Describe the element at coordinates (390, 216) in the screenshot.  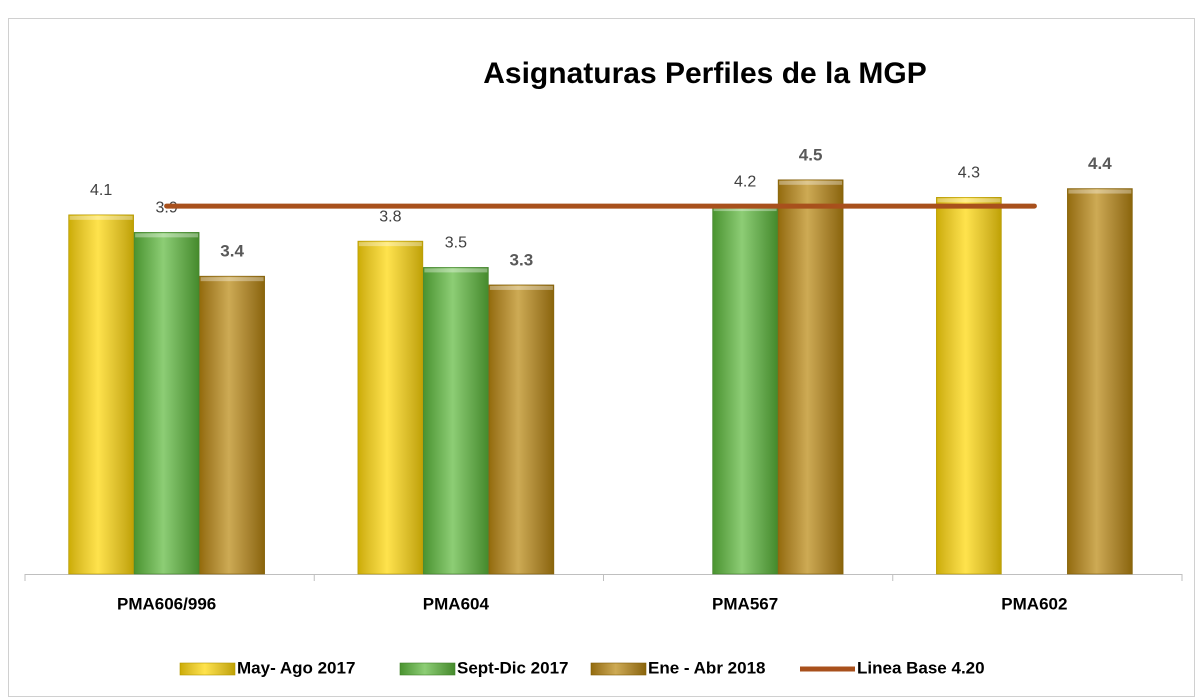
I see `value-label: 3.8` at that location.